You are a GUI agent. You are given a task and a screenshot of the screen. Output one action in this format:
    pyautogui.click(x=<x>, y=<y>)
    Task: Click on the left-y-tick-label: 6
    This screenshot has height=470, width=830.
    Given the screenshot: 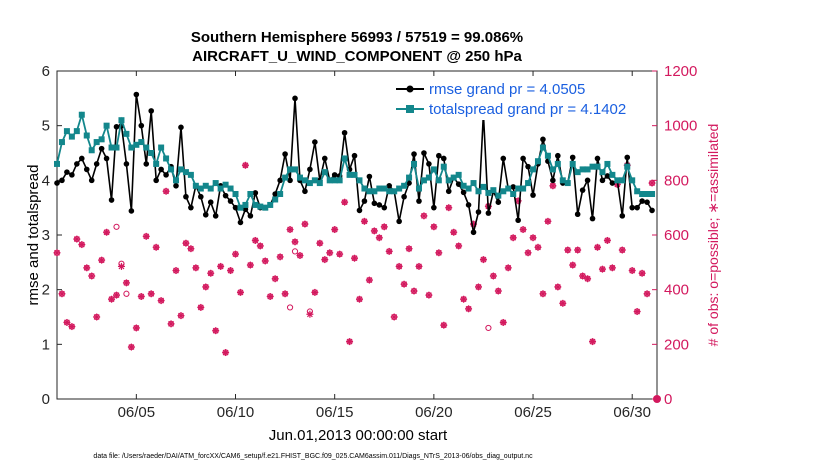 What is the action you would take?
    pyautogui.click(x=46, y=71)
    